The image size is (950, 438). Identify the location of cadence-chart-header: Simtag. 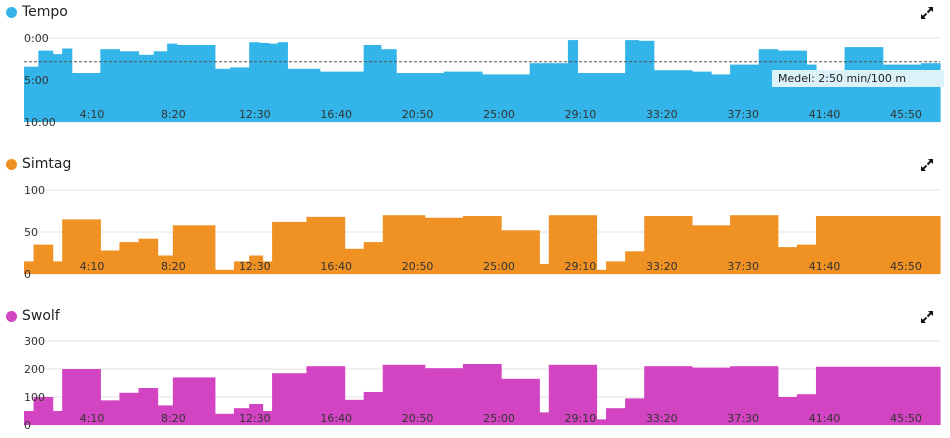
(38, 164).